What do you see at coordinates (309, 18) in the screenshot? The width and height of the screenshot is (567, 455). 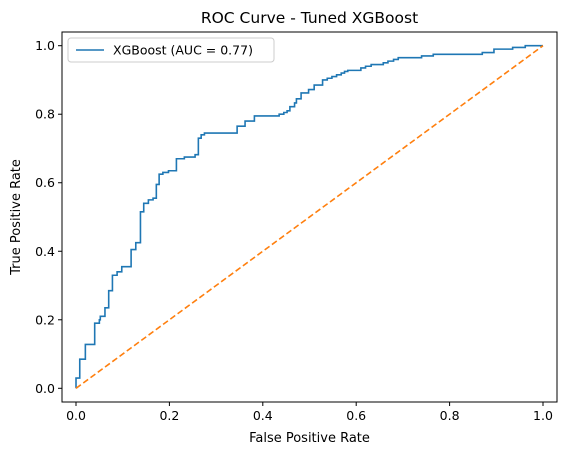 I see `chart-title: ROC Curve - Tuned XGBoost` at bounding box center [309, 18].